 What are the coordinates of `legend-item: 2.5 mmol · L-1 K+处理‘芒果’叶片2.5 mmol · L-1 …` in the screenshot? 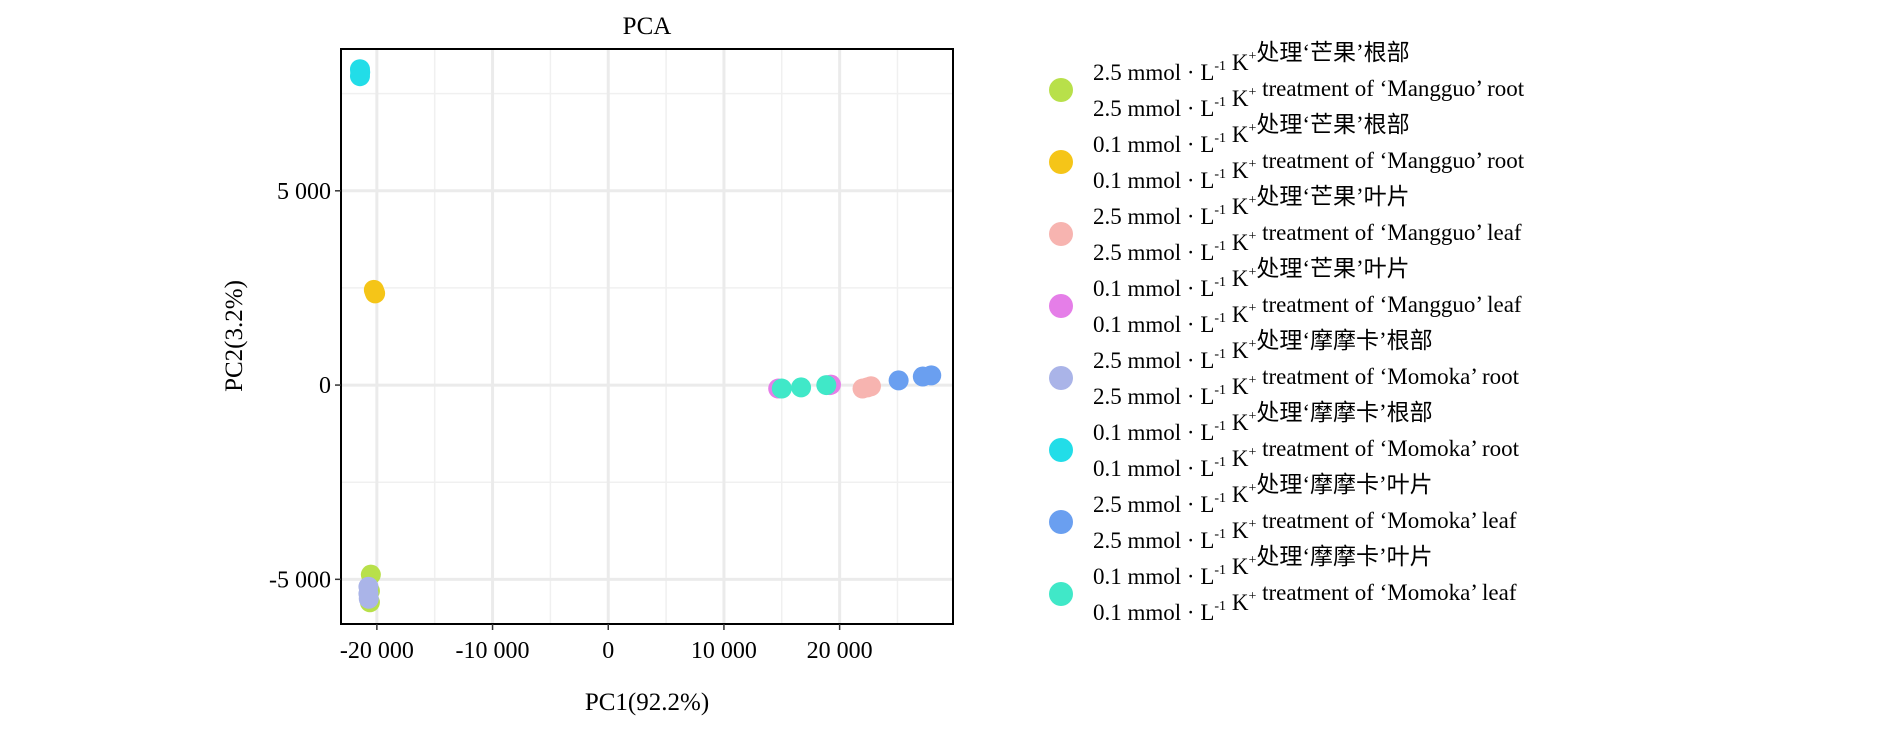 It's located at (1285, 224).